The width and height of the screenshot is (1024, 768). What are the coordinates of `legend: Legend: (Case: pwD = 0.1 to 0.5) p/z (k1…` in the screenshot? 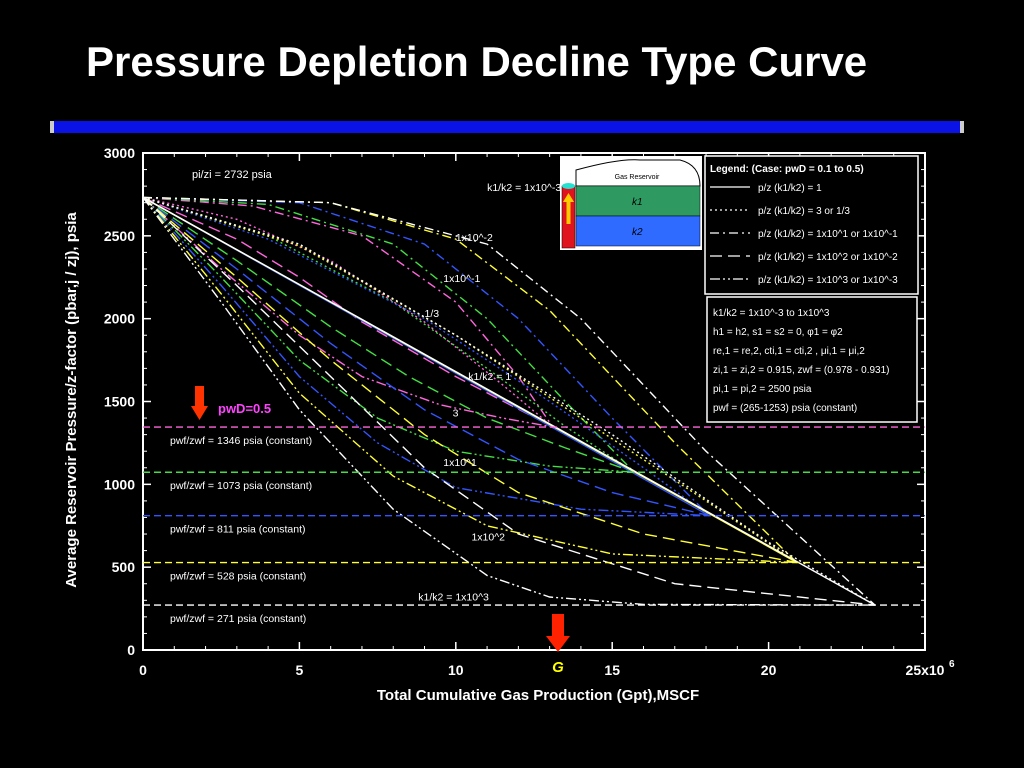 It's located at (811, 225).